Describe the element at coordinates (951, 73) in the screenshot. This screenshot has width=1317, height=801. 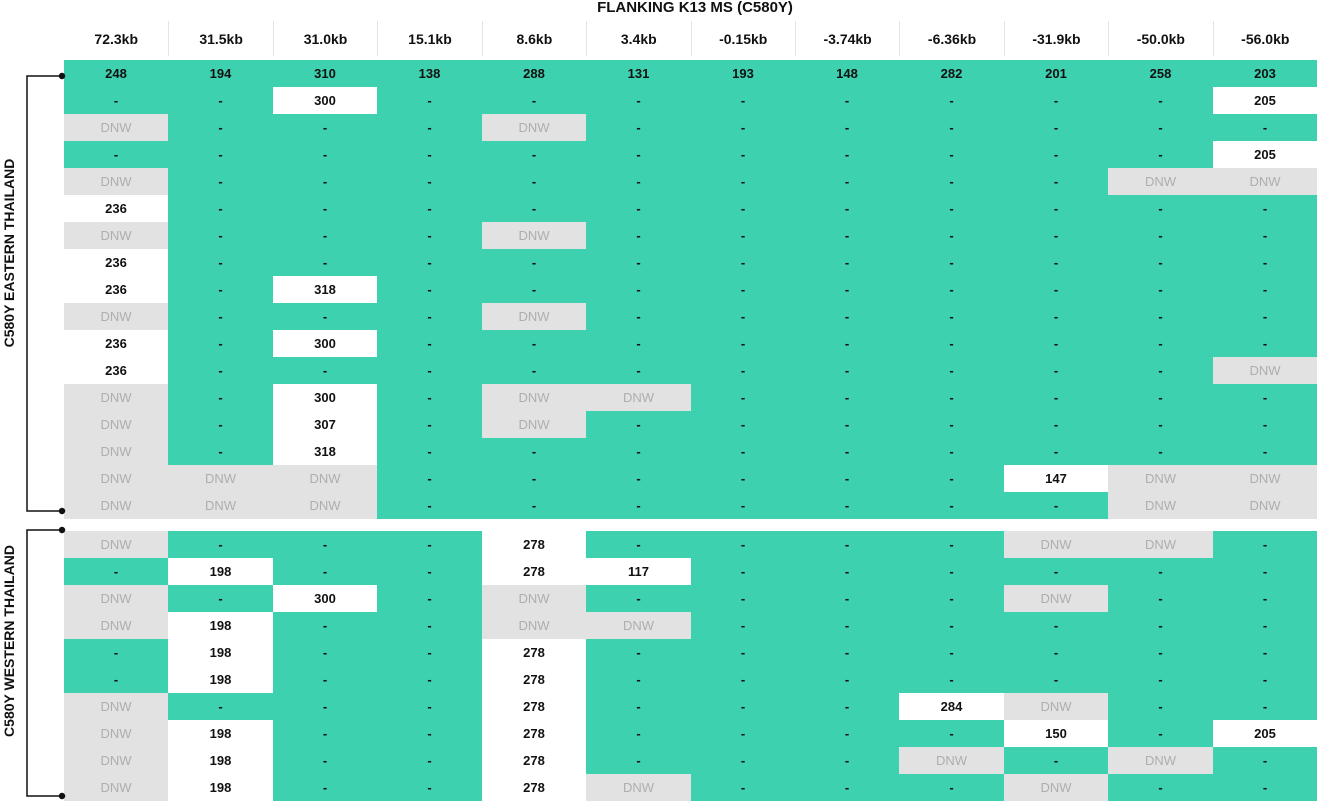
I see `table-cell: 282` at that location.